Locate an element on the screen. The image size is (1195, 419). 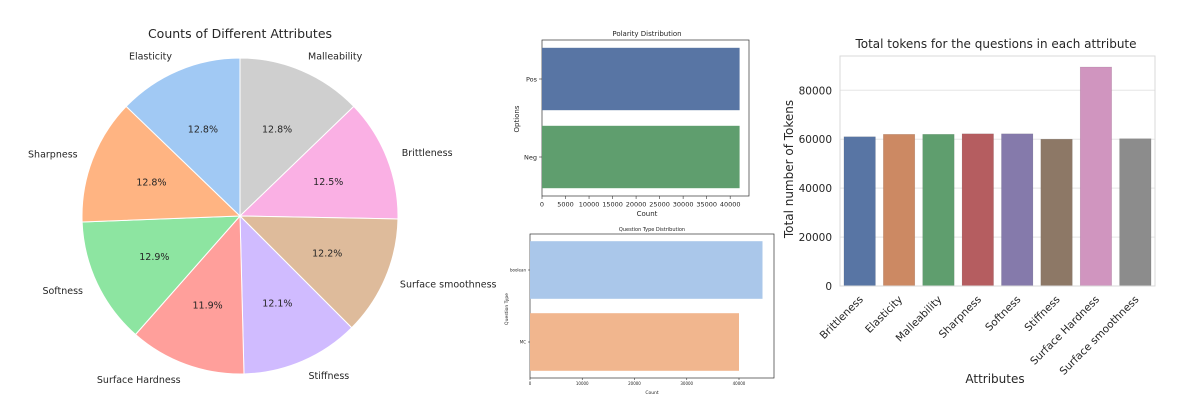
pie-slice-softness is located at coordinates (161, 275).